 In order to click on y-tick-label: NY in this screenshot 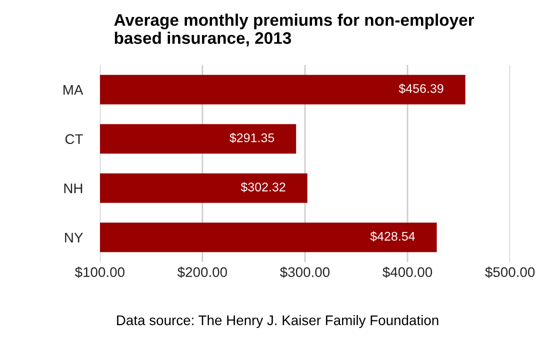, I will do `click(74, 237)`.